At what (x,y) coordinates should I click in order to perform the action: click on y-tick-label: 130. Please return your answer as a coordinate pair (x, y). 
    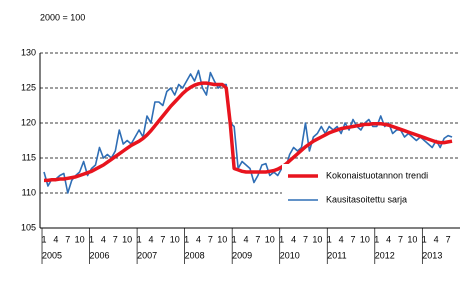
    Looking at the image, I should click on (28, 52).